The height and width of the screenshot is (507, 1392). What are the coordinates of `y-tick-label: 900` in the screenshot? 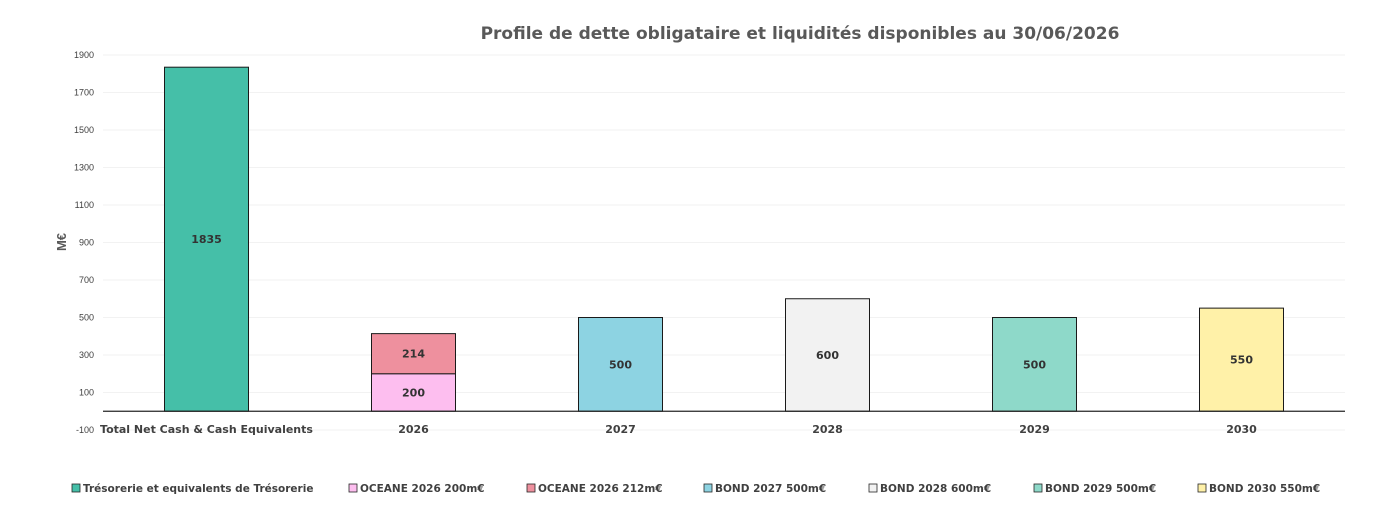 It's located at (86, 243).